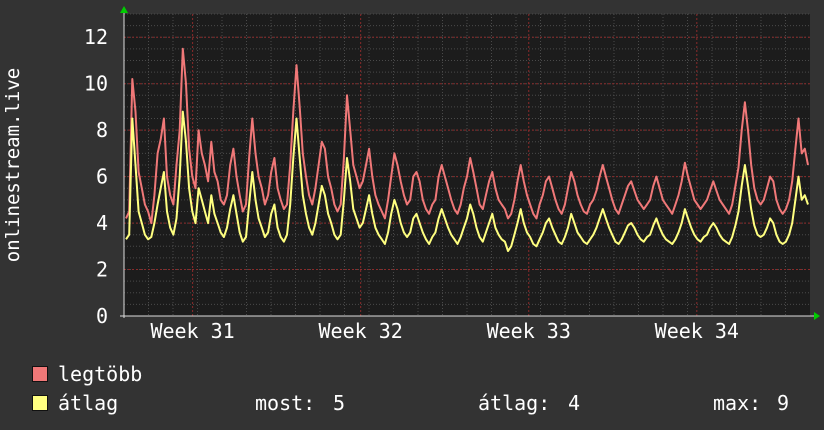  What do you see at coordinates (102, 177) in the screenshot?
I see `y-tick-label: 6` at bounding box center [102, 177].